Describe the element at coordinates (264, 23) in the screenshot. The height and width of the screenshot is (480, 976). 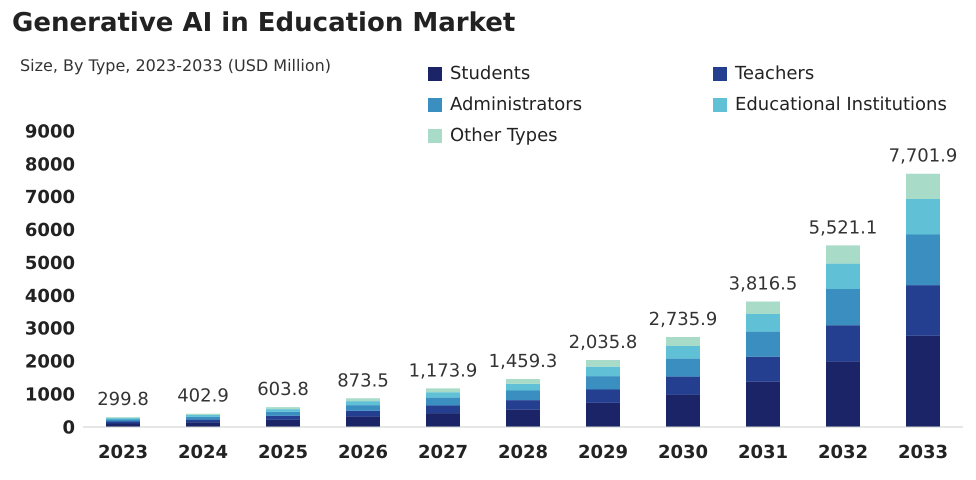
I see `chart-title: Generative AI in Education Market` at that location.